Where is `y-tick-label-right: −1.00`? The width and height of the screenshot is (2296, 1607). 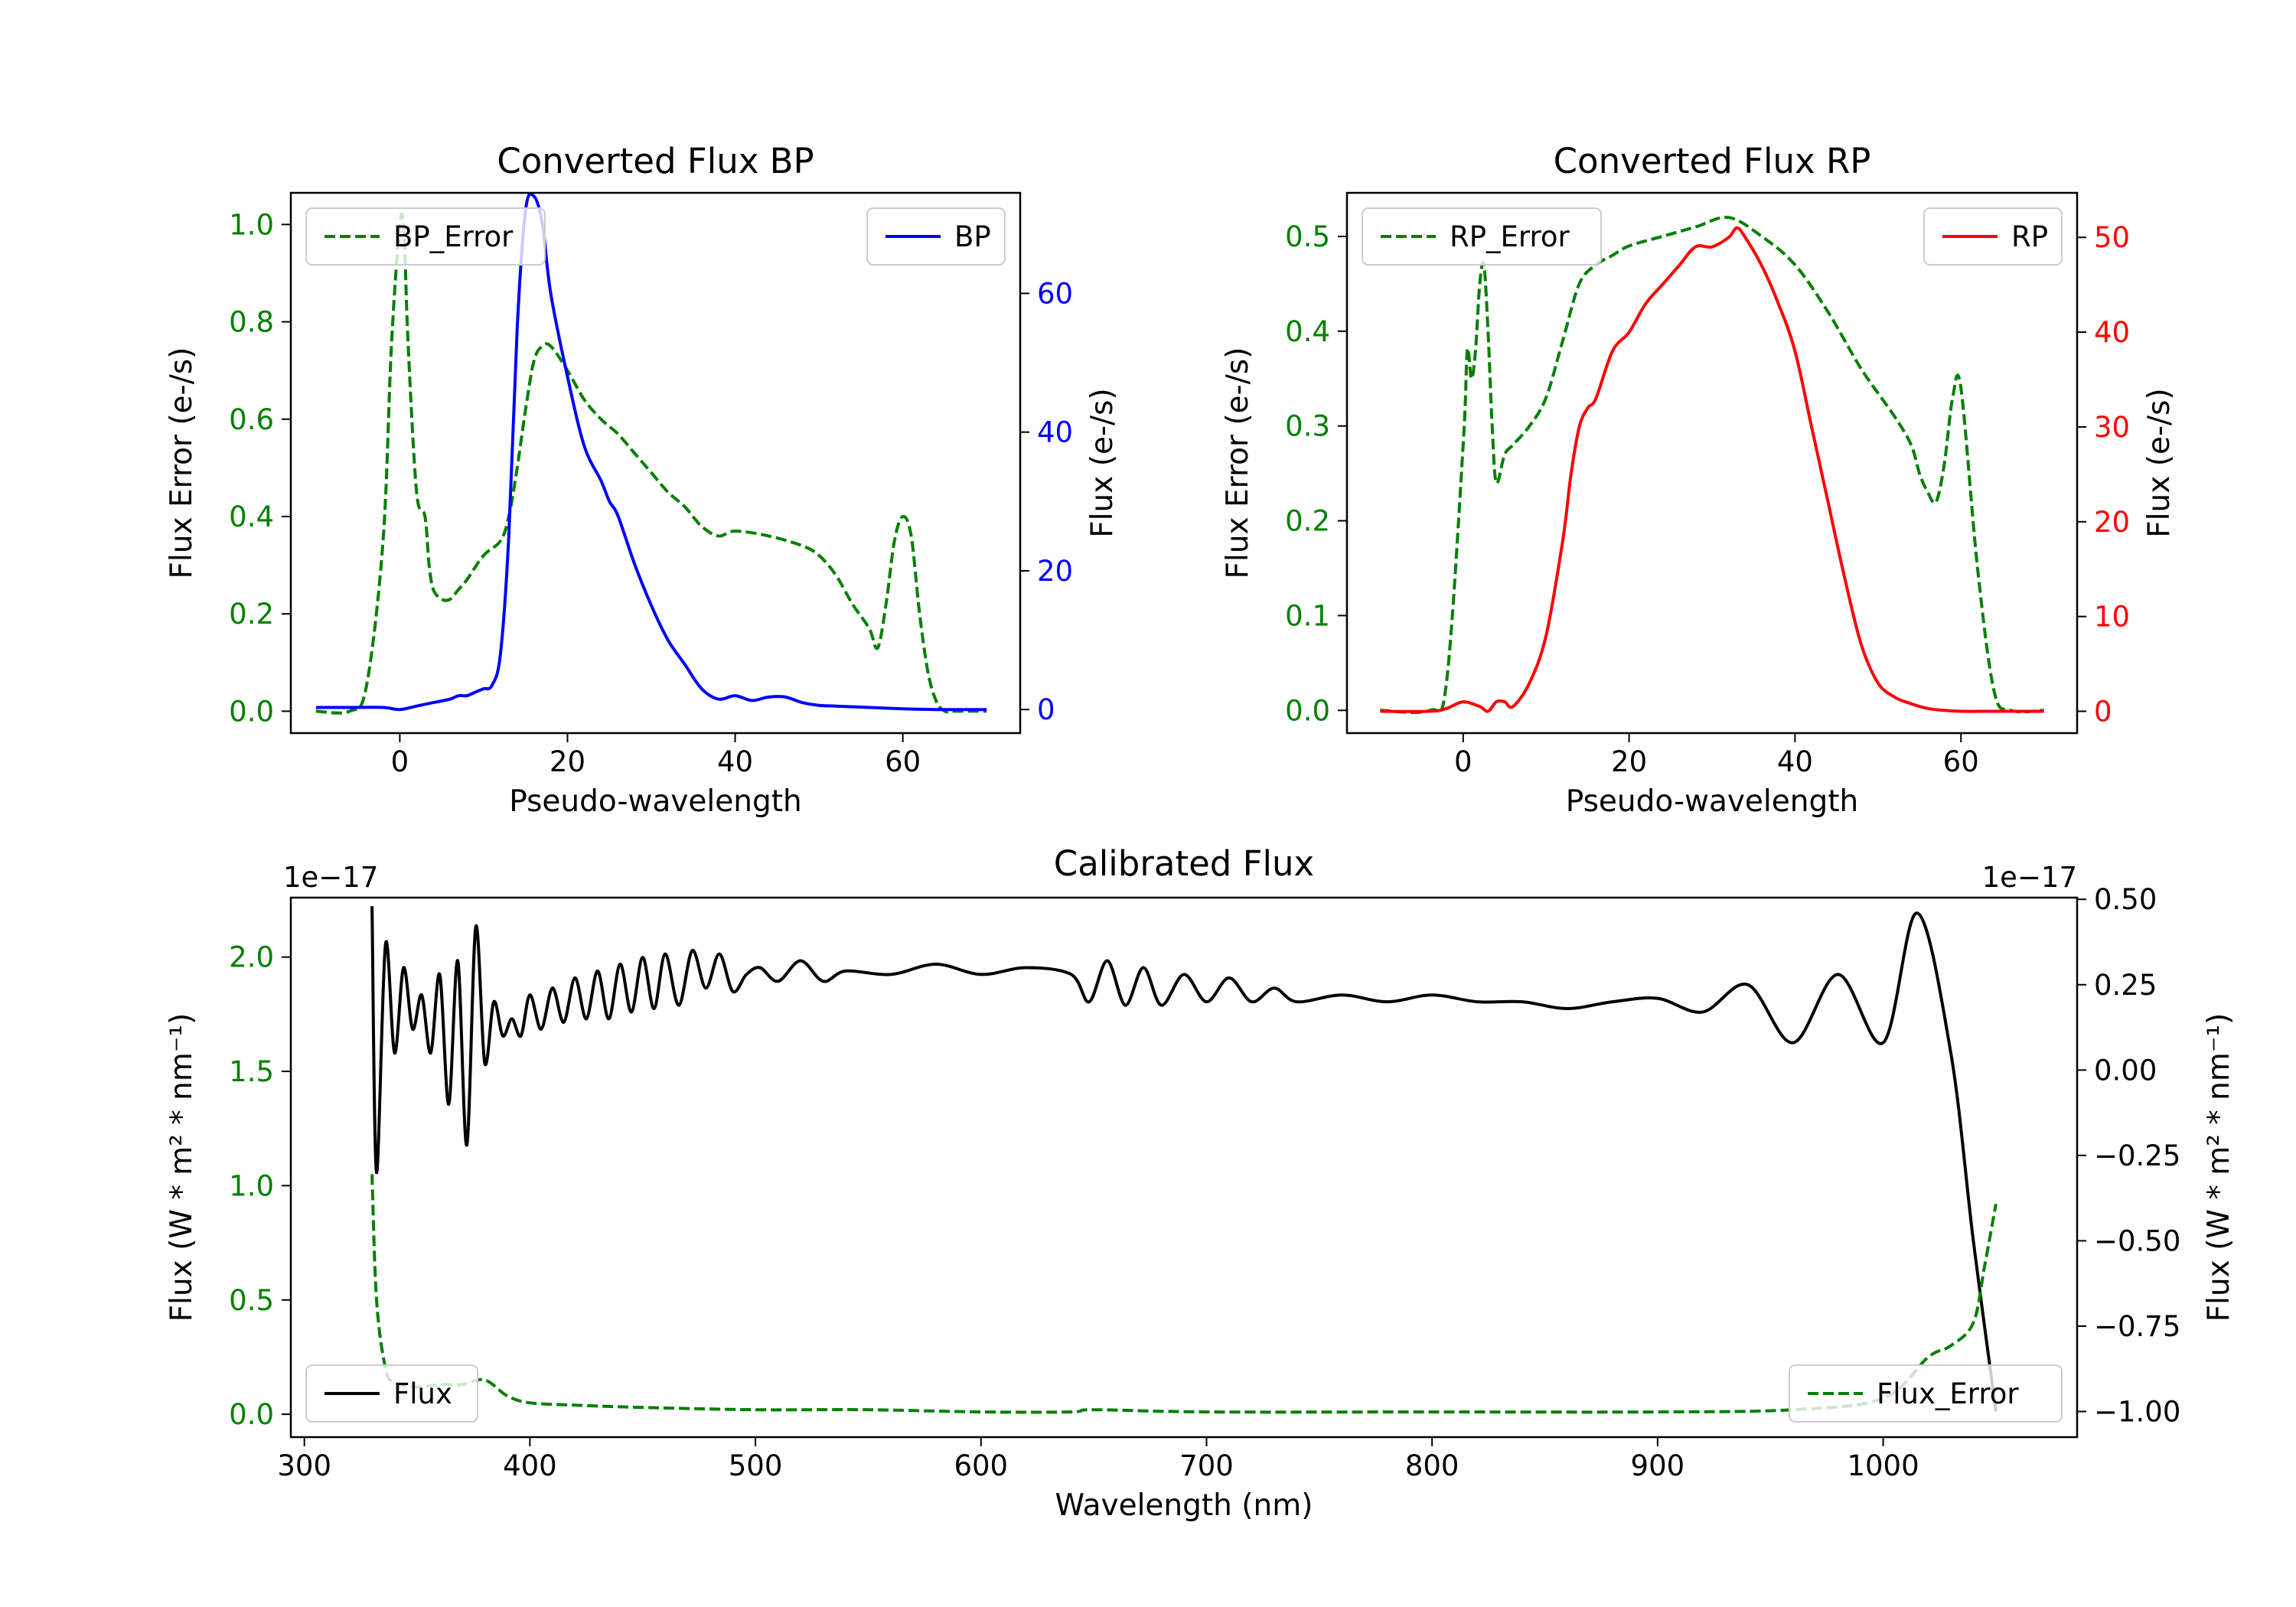 y-tick-label-right: −1.00 is located at coordinates (2137, 1412).